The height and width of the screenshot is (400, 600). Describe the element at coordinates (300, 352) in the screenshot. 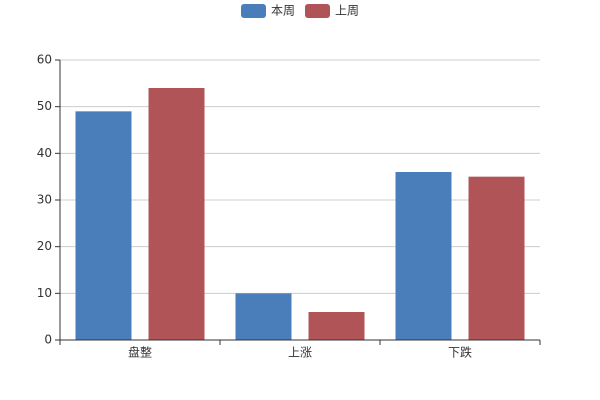

I see `x-tick-label: 上涨` at that location.